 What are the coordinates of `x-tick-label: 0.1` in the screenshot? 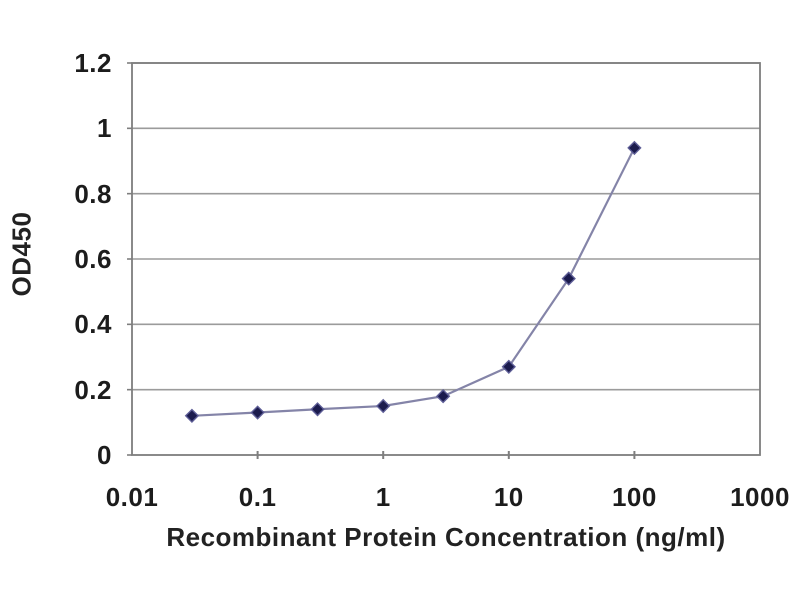 It's located at (257, 497).